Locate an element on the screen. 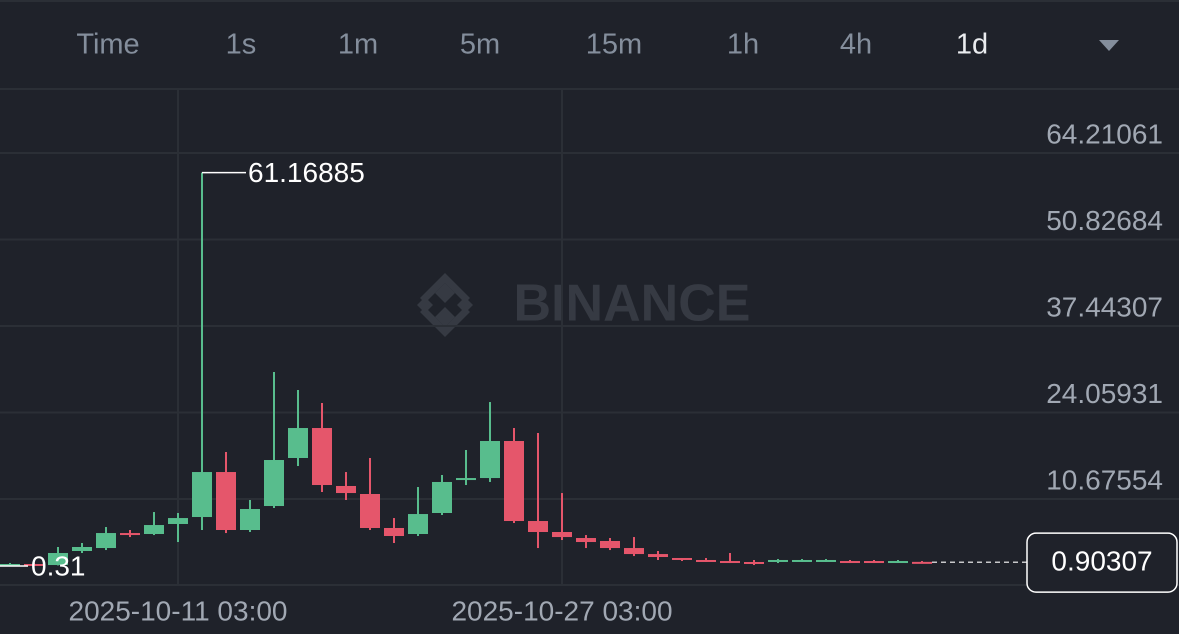 The width and height of the screenshot is (1179, 634). price-label: 0.90307 is located at coordinates (1101, 561).